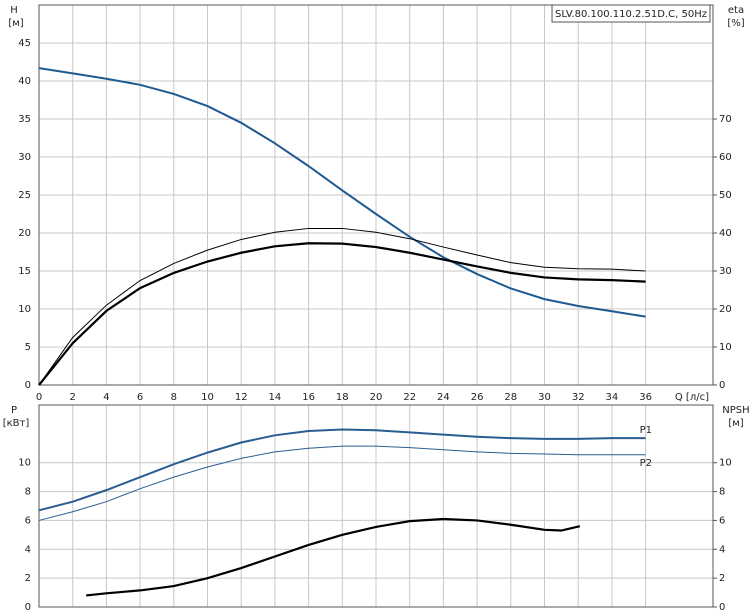 This screenshot has height=616, width=752. What do you see at coordinates (28, 549) in the screenshot?
I see `y-tick-label: 4` at bounding box center [28, 549].